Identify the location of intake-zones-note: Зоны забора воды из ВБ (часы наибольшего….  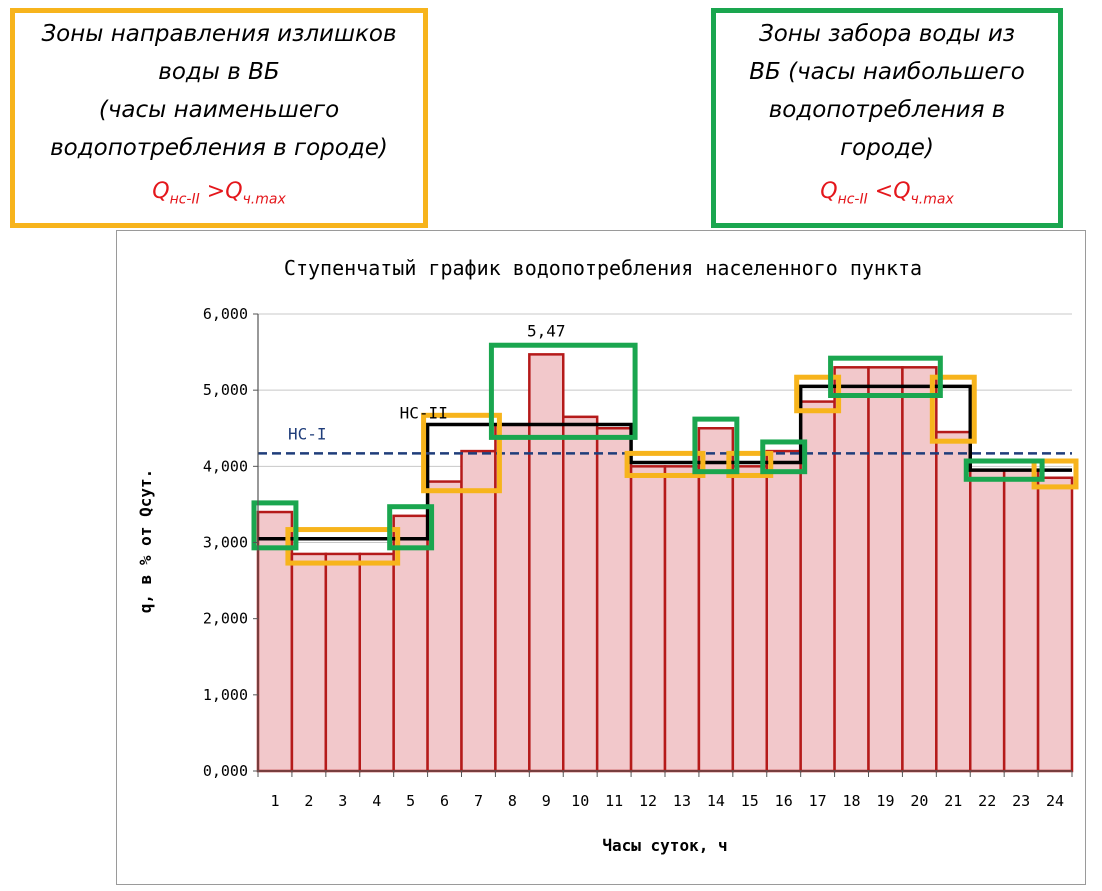
(887, 118).